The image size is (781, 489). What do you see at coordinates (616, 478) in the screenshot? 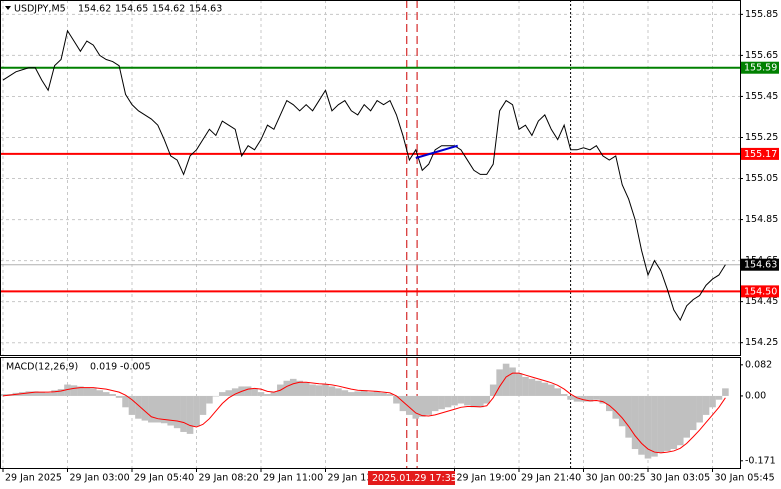
I see `x-tick-label: 30 Jan 00:25` at bounding box center [616, 478].